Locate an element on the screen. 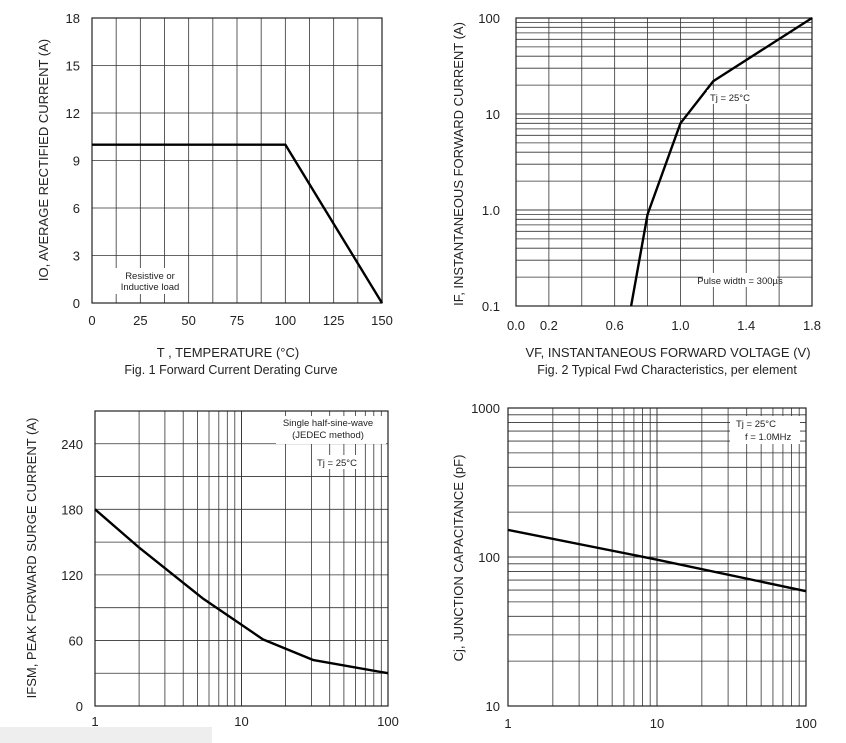 The height and width of the screenshot is (743, 846). annotation-text: f = 1.0MHz is located at coordinates (768, 437).